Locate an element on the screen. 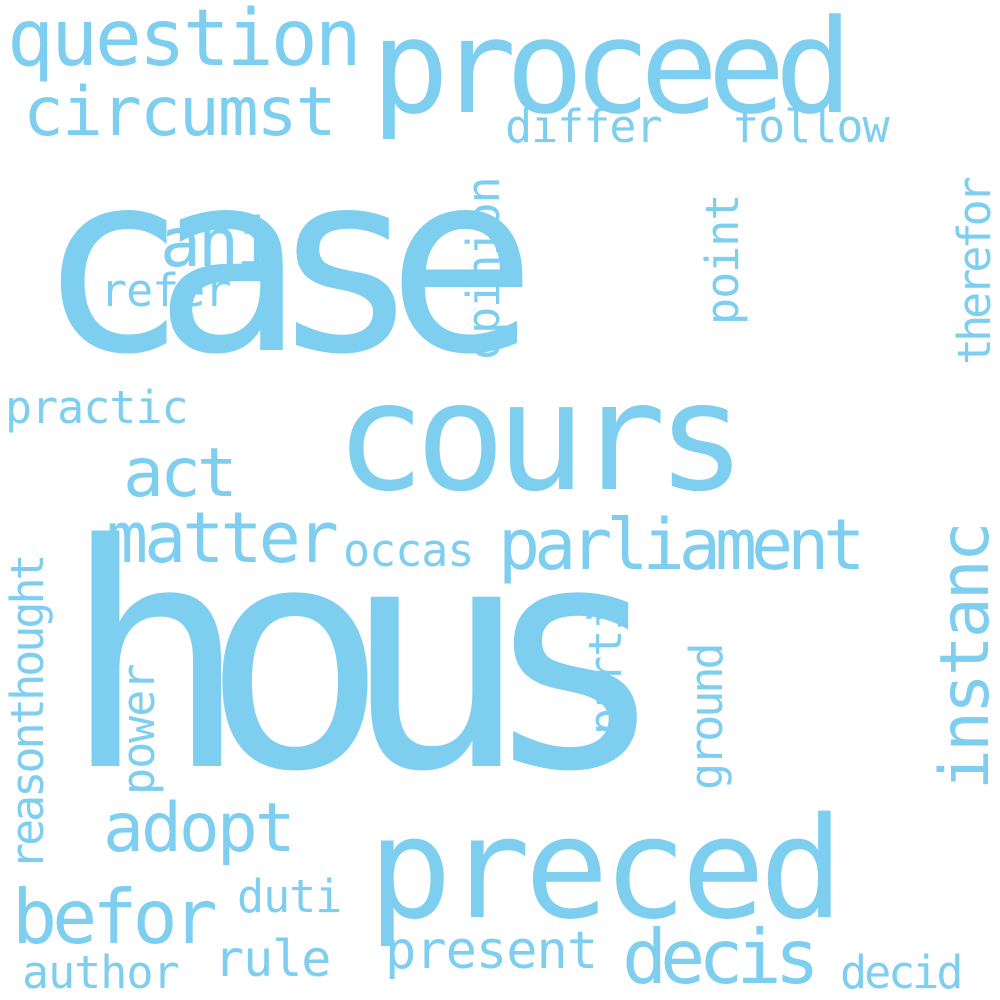 The height and width of the screenshot is (1000, 1000). word-parti: parti is located at coordinates (605, 669).